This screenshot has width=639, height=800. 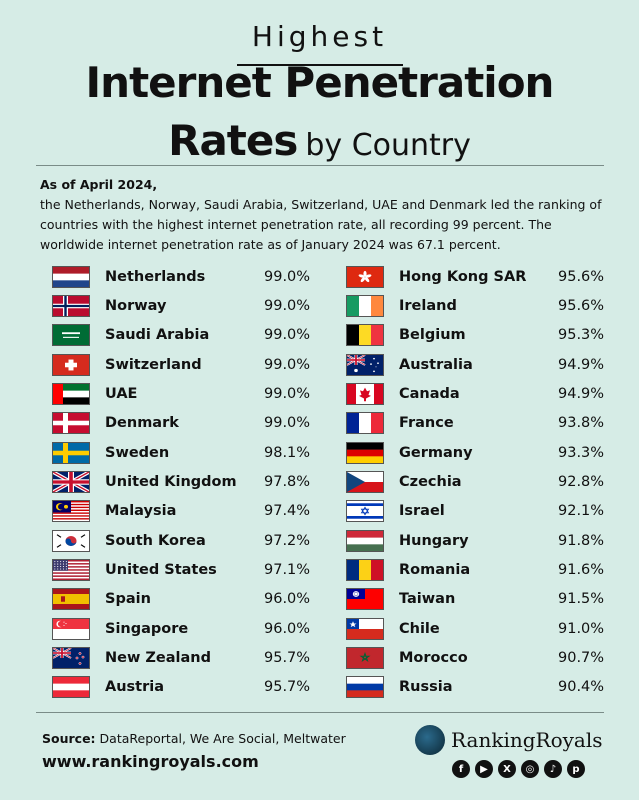 What do you see at coordinates (155, 276) in the screenshot?
I see `country-name: Netherlands` at bounding box center [155, 276].